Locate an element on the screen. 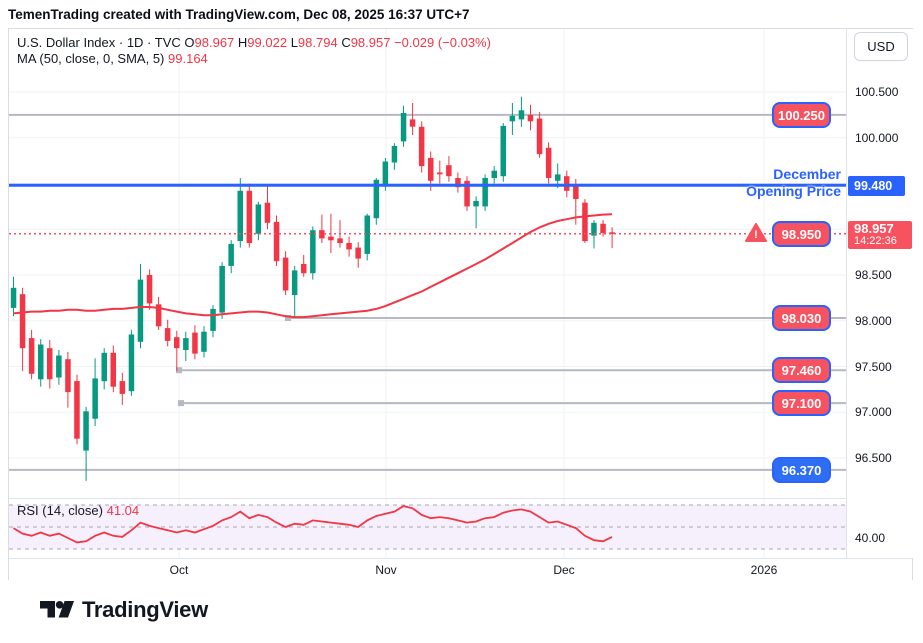  time-axis: Oct Nov Dec 2026 is located at coordinates (460, 569).